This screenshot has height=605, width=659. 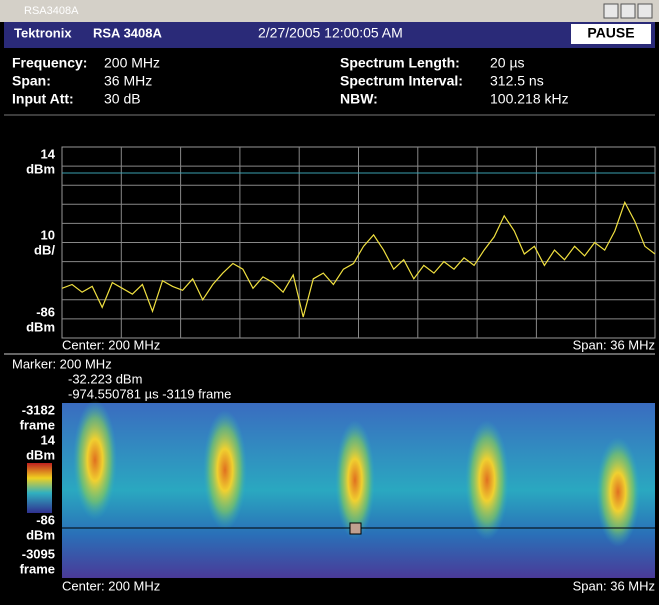 What do you see at coordinates (628, 11) in the screenshot?
I see `maximize-button` at bounding box center [628, 11].